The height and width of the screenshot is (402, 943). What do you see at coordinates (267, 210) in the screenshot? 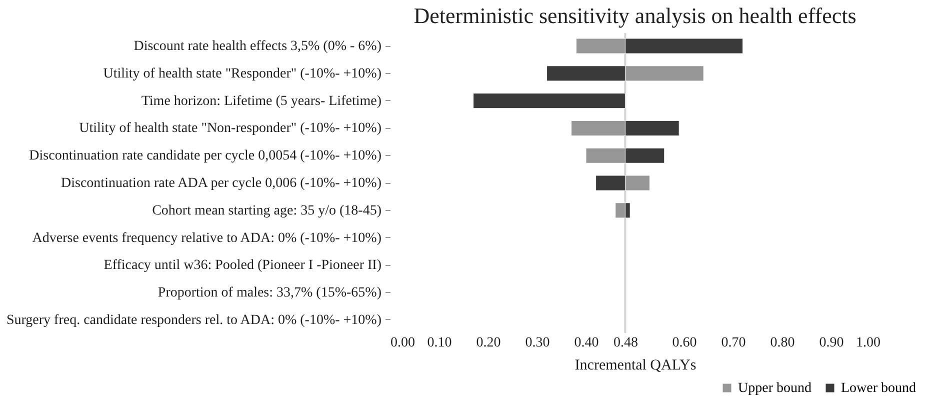
I see `y-tick-label: Cohort mean starting age: 35 y/o (18-45)` at bounding box center [267, 210].